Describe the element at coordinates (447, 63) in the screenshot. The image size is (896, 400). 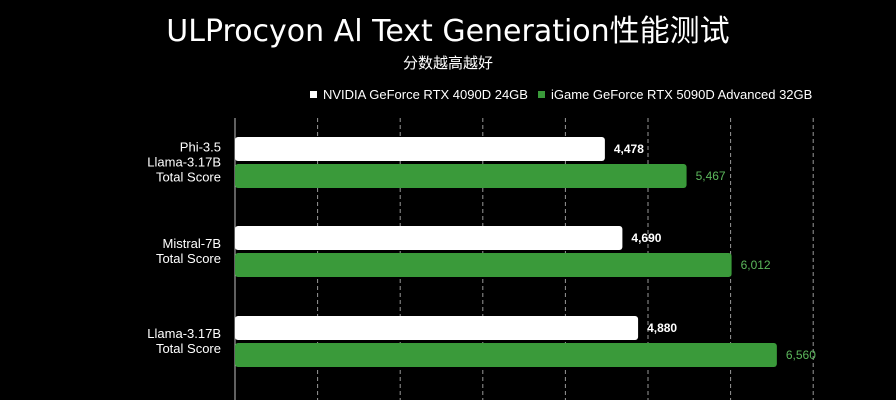
I see `chart-subtitle: 分数越高越好` at that location.